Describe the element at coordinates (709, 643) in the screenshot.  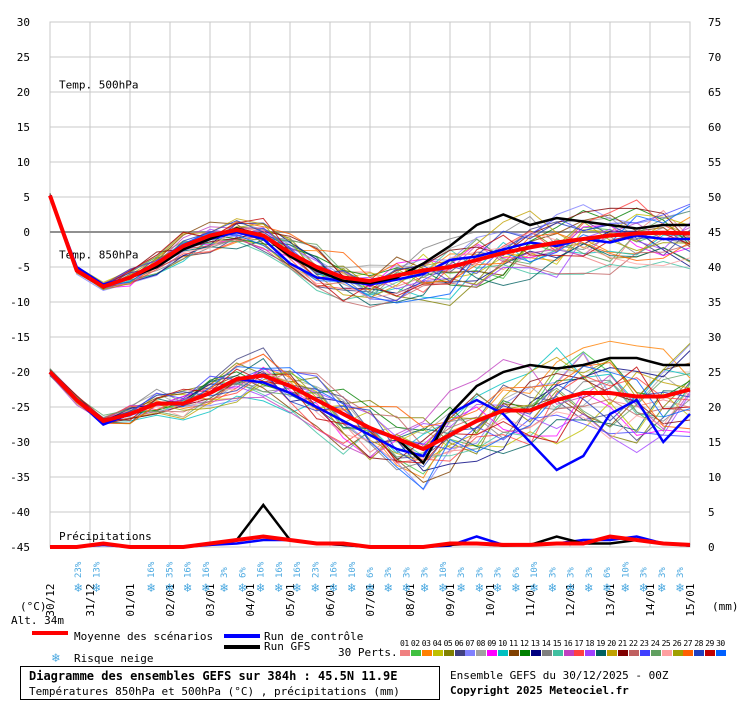
I see `perturbation-id: 29` at that location.